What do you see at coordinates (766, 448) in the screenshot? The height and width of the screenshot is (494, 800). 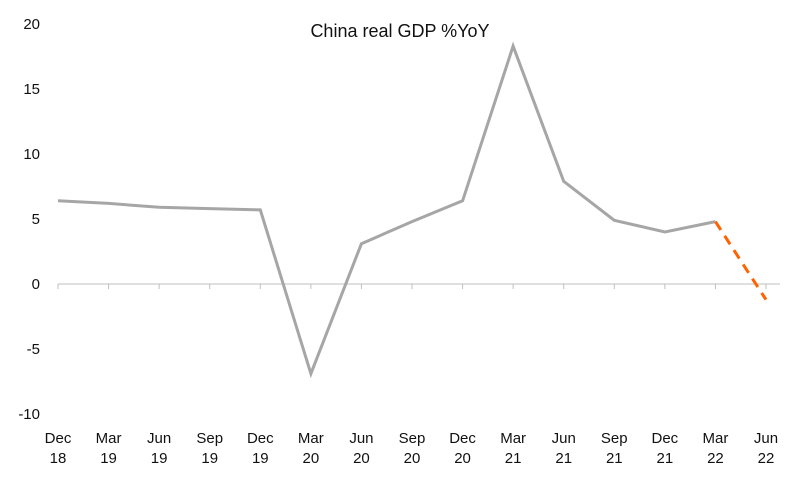 I see `x-tick-label: Jun 22` at bounding box center [766, 448].